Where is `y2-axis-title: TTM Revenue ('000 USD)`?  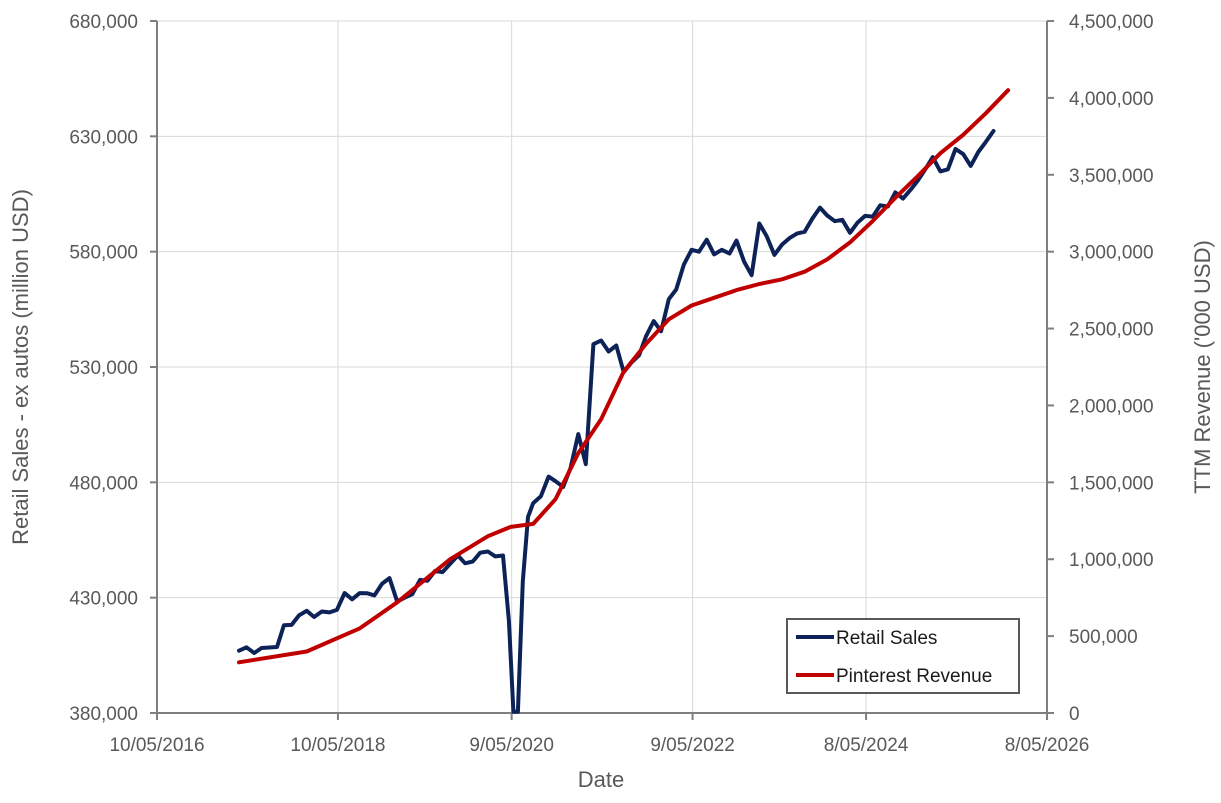 y2-axis-title: TTM Revenue ('000 USD) is located at coordinates (1202, 367).